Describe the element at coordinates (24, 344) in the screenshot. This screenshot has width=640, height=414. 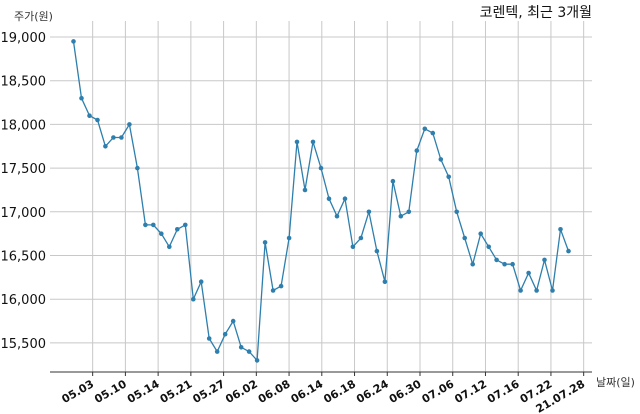
I see `y-tick-label: 15,500` at that location.